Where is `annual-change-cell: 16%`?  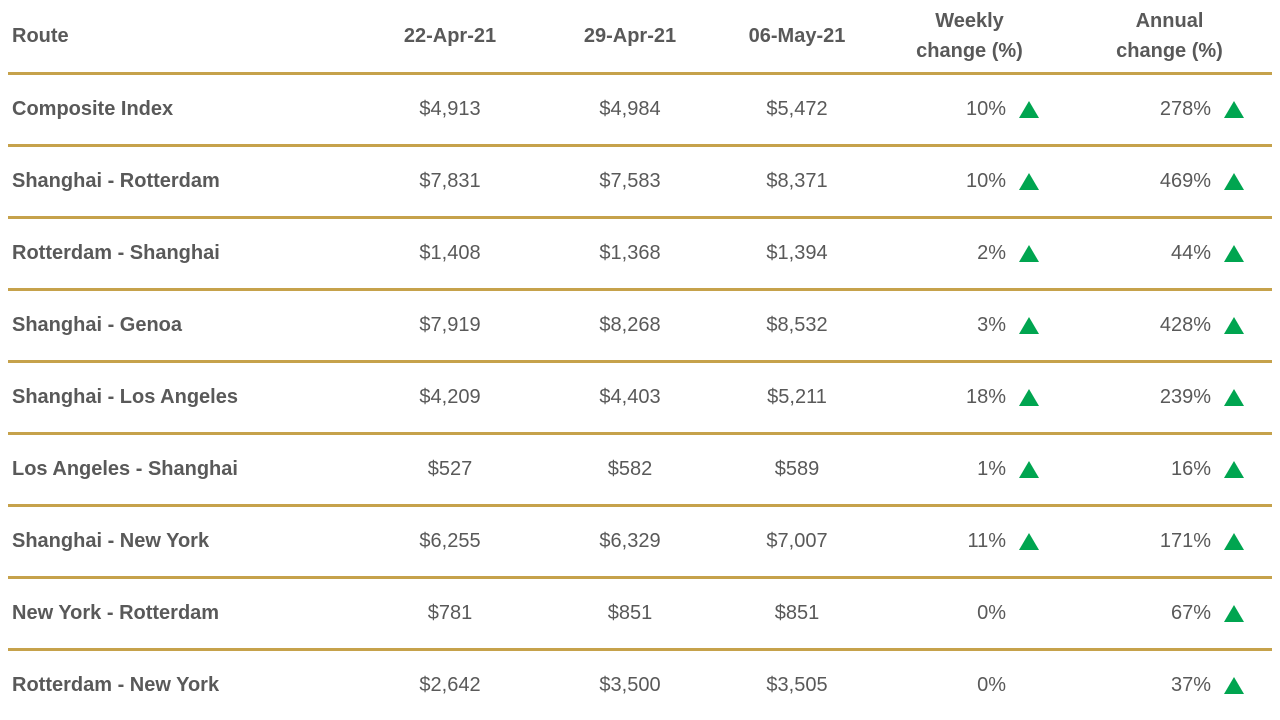
annual-change-cell: 16% is located at coordinates (1169, 469).